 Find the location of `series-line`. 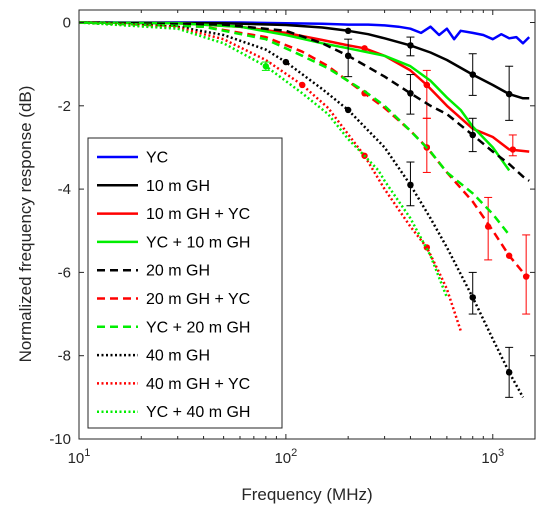

series-line is located at coordinates (305, 33).